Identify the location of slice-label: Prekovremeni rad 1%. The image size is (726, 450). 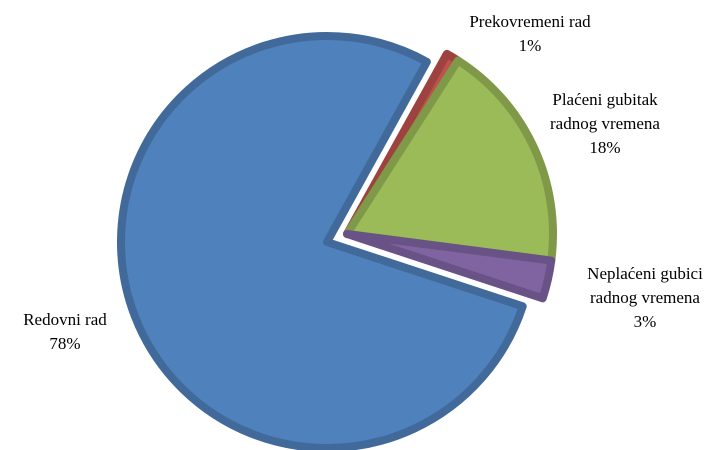
(530, 34).